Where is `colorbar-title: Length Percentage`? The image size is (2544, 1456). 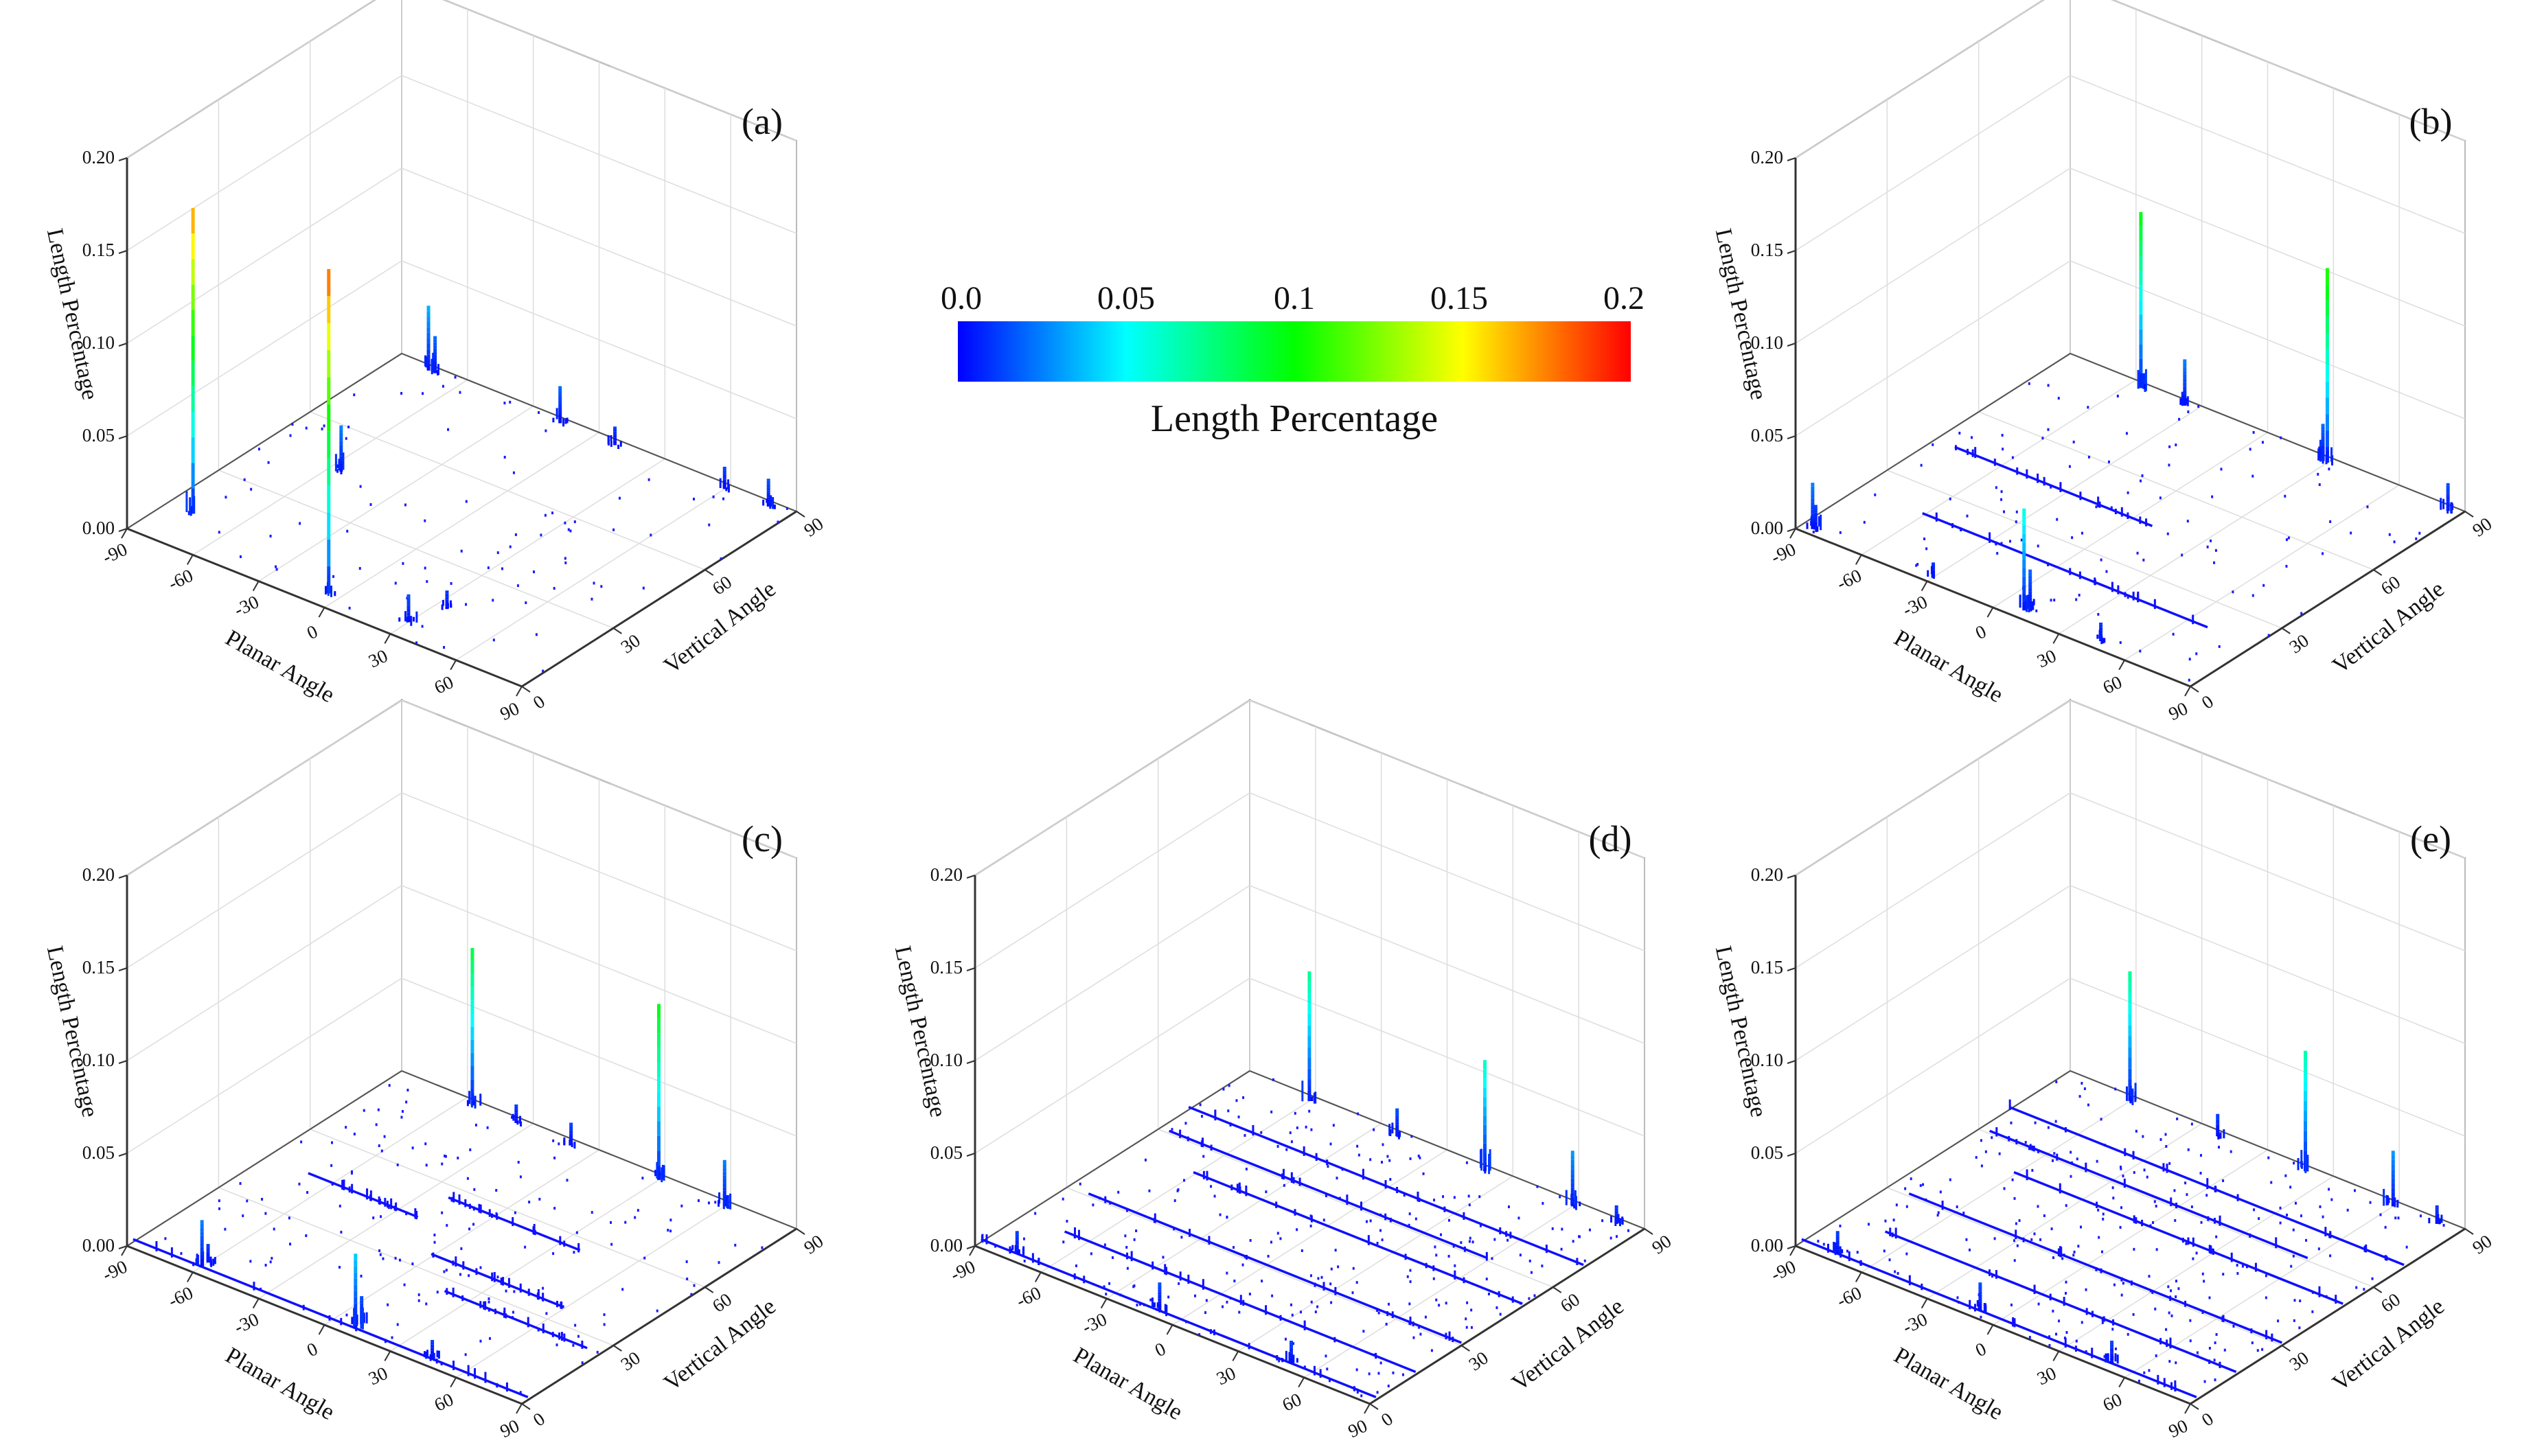
colorbar-title: Length Percentage is located at coordinates (1294, 418).